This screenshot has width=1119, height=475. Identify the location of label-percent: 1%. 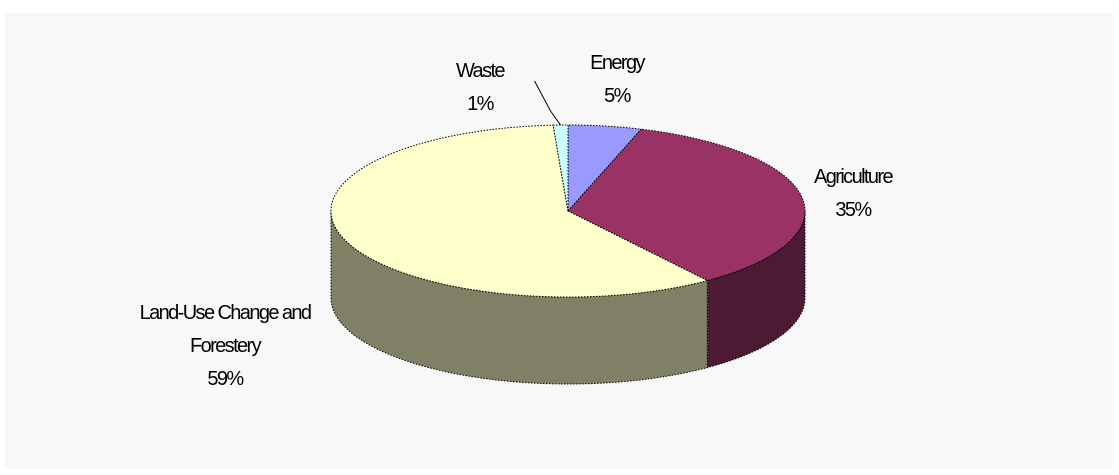
(481, 104).